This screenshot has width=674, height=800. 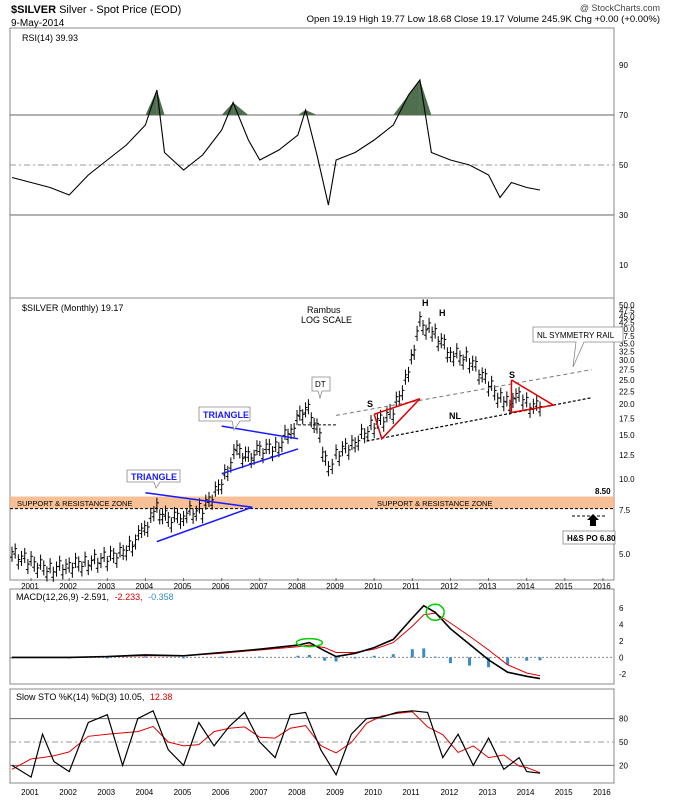 What do you see at coordinates (449, 586) in the screenshot?
I see `price-xtick-2012: 2012` at bounding box center [449, 586].